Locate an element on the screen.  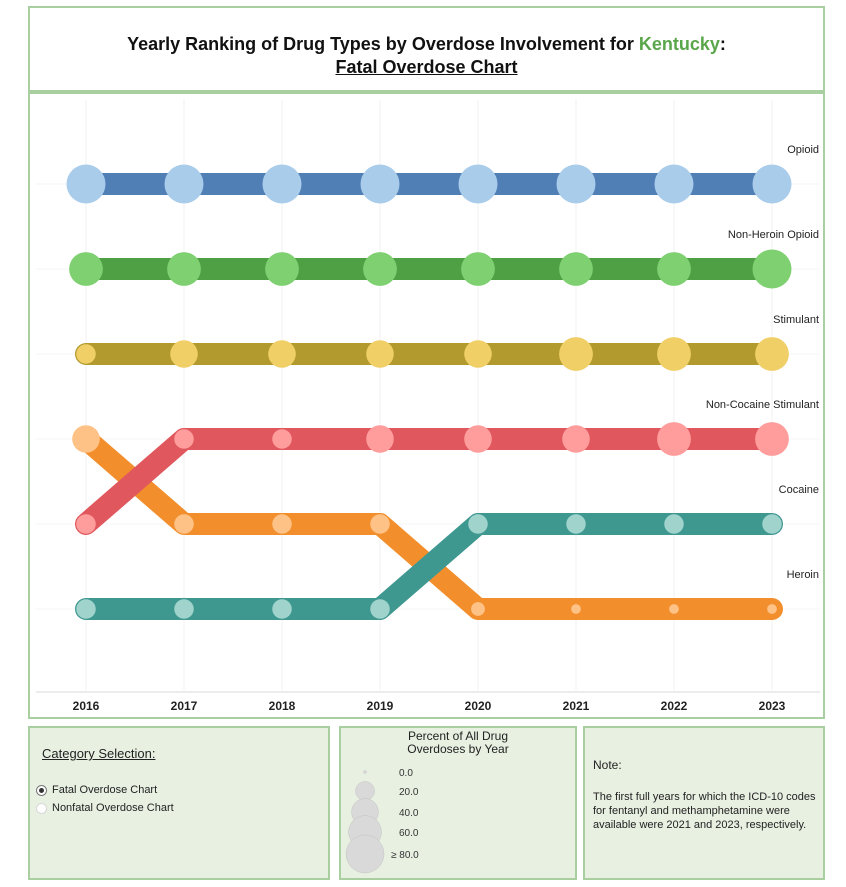
series-line-cocaine is located at coordinates (429, 566).